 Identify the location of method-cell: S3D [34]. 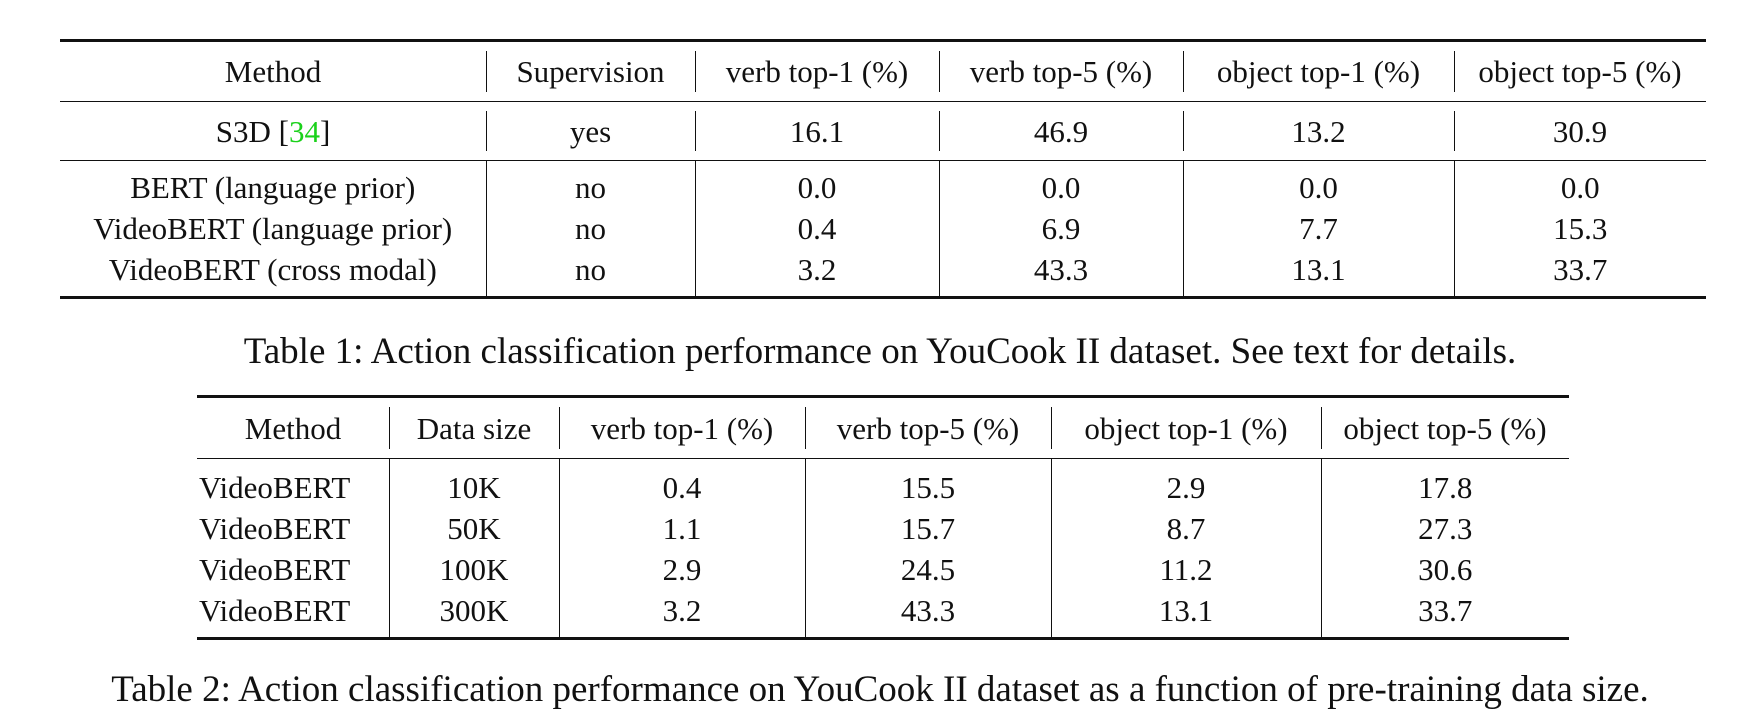
(273, 131).